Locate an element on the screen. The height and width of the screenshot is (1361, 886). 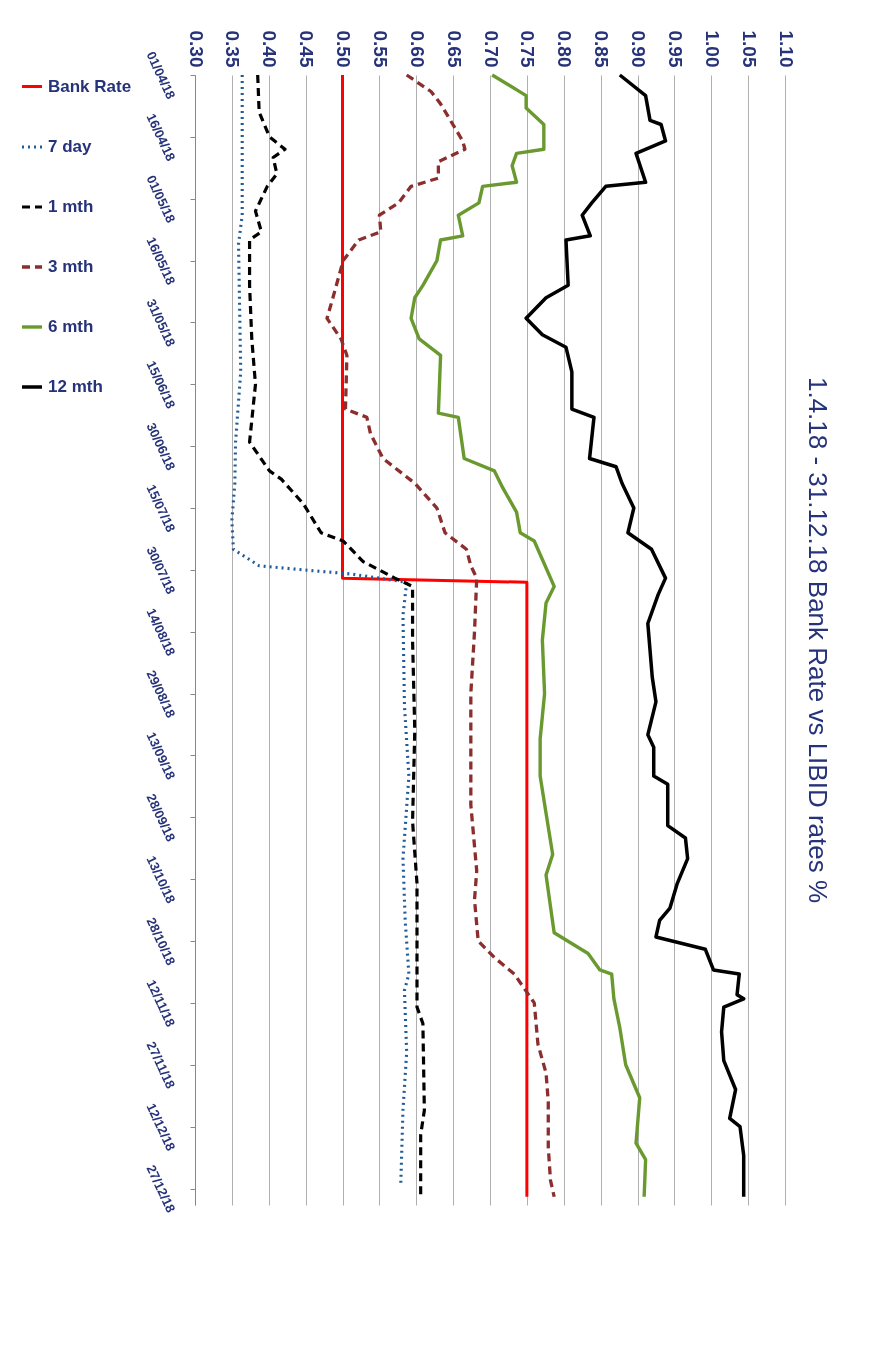
legend-label: Bank Rate is located at coordinates (90, 86).